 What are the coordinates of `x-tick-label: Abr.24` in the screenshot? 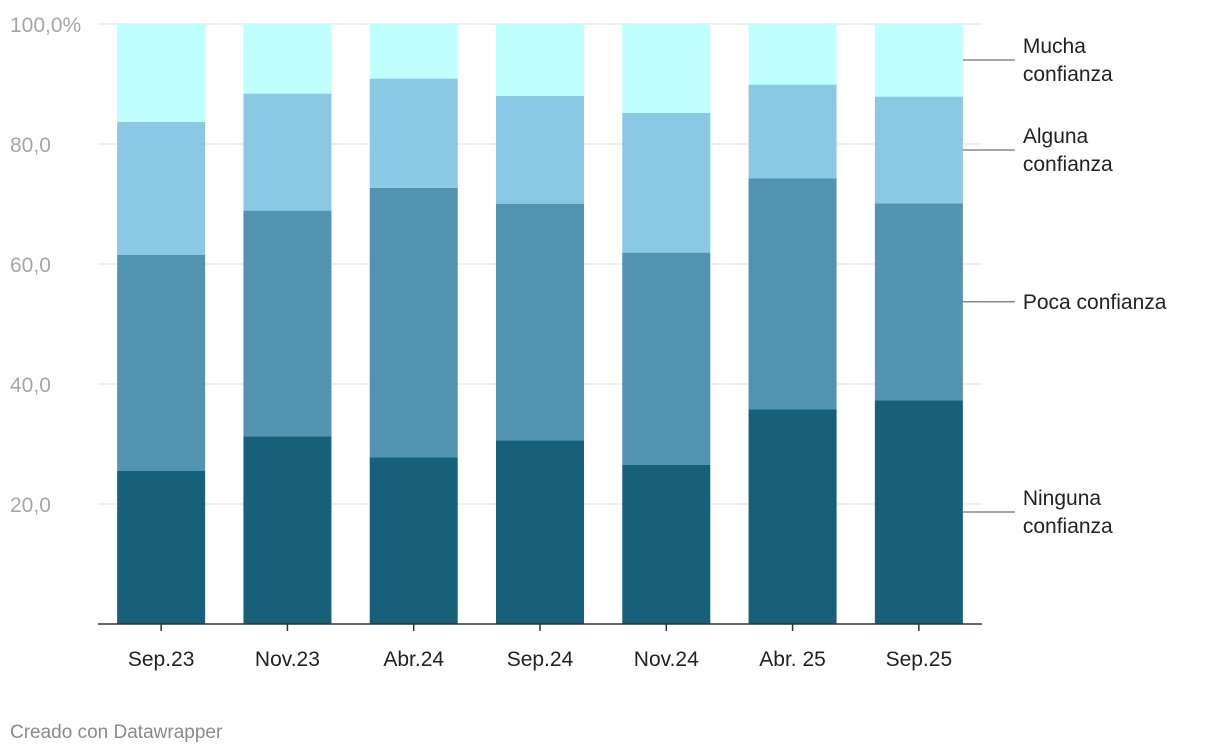 It's located at (413, 659).